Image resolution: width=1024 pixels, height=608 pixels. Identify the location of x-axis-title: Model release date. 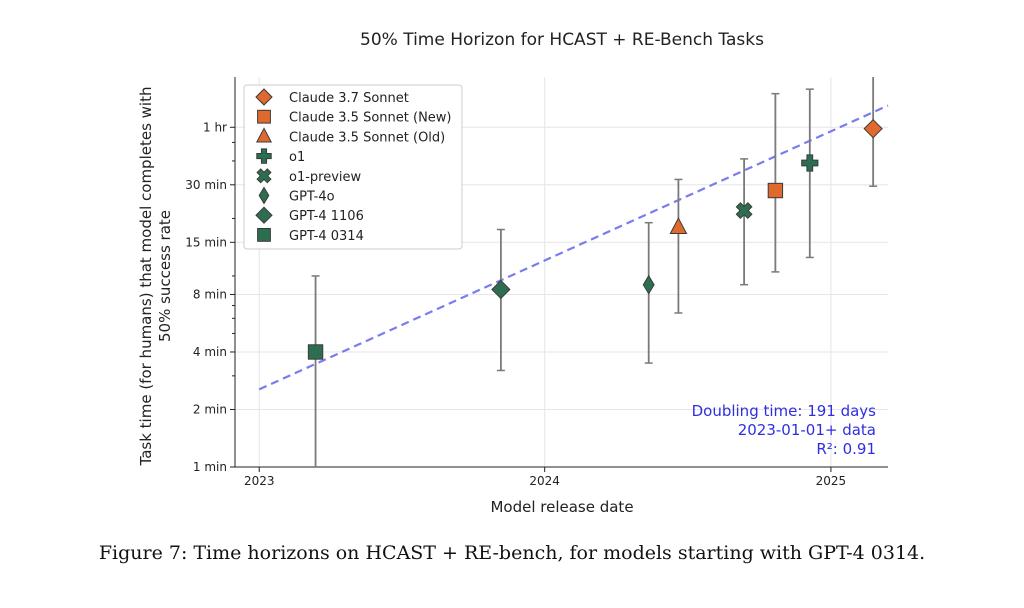
(561, 507).